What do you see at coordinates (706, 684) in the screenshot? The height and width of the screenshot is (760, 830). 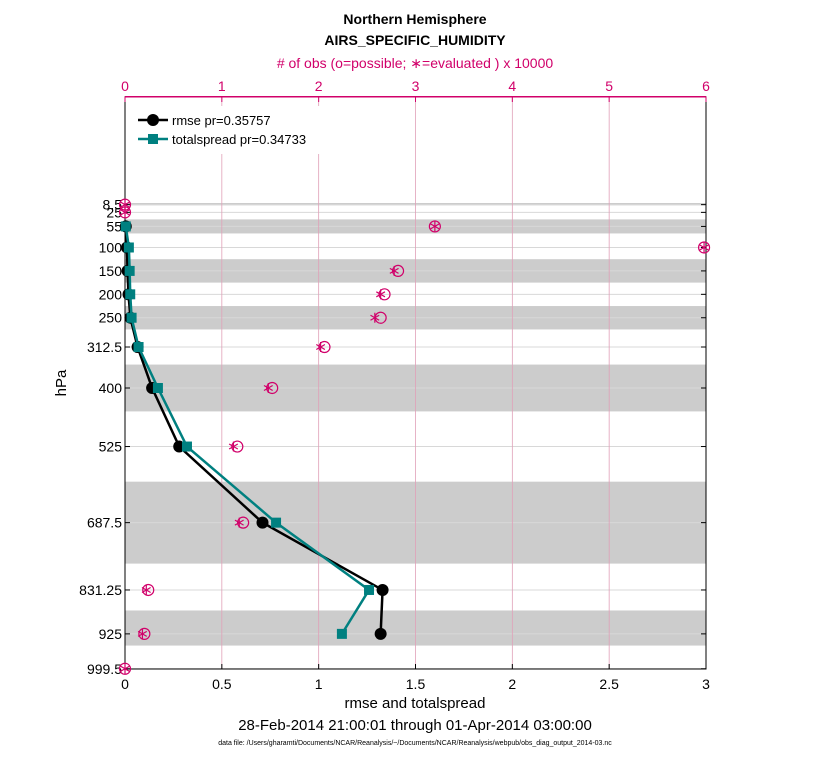 I see `bottom-tick-label-6: 3` at bounding box center [706, 684].